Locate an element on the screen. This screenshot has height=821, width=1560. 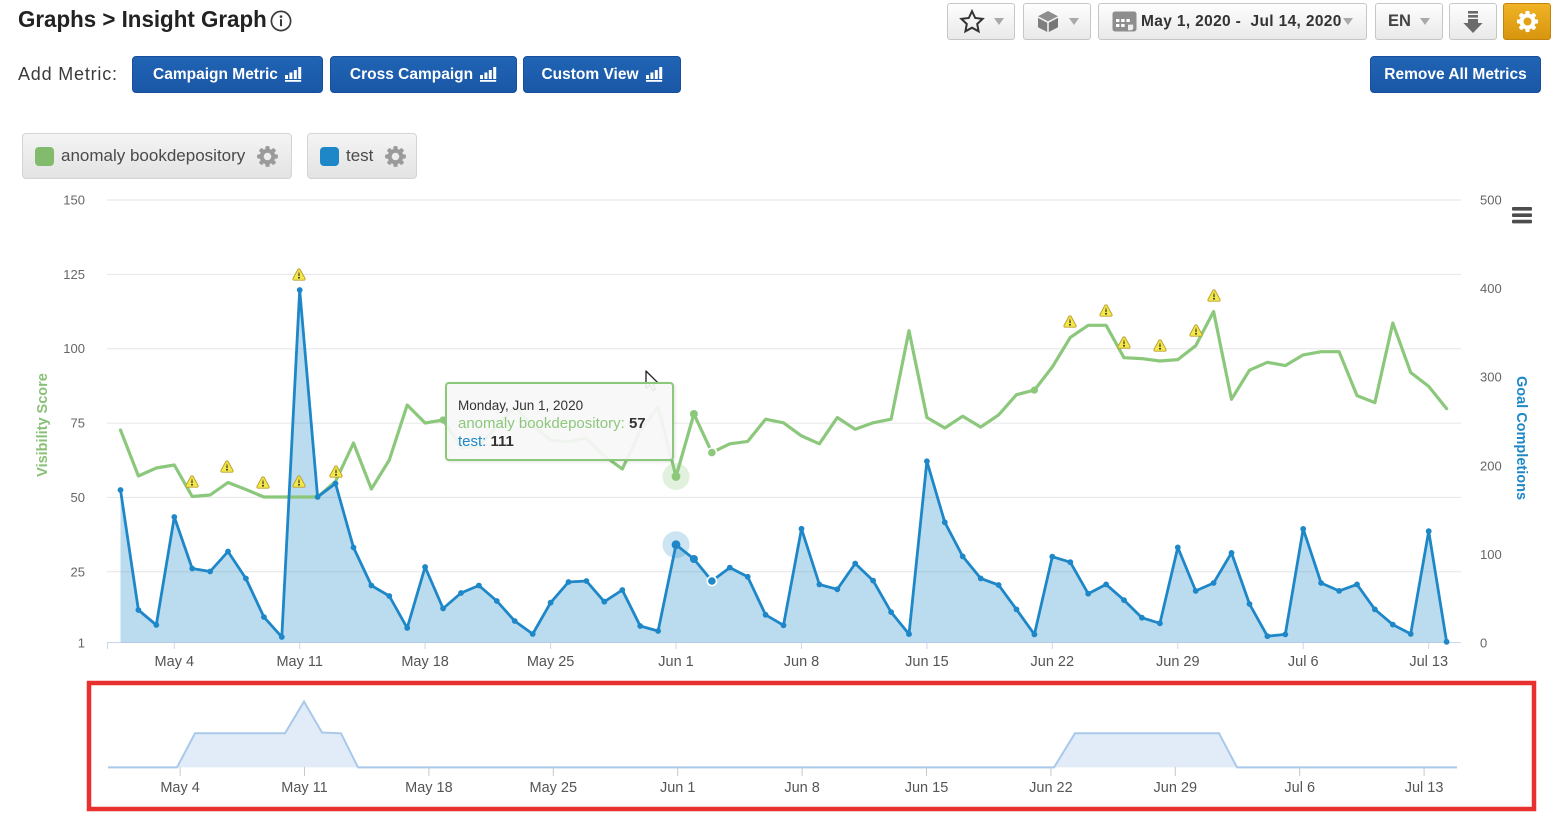
svg-text: Visibility Score is located at coordinates (43, 425).